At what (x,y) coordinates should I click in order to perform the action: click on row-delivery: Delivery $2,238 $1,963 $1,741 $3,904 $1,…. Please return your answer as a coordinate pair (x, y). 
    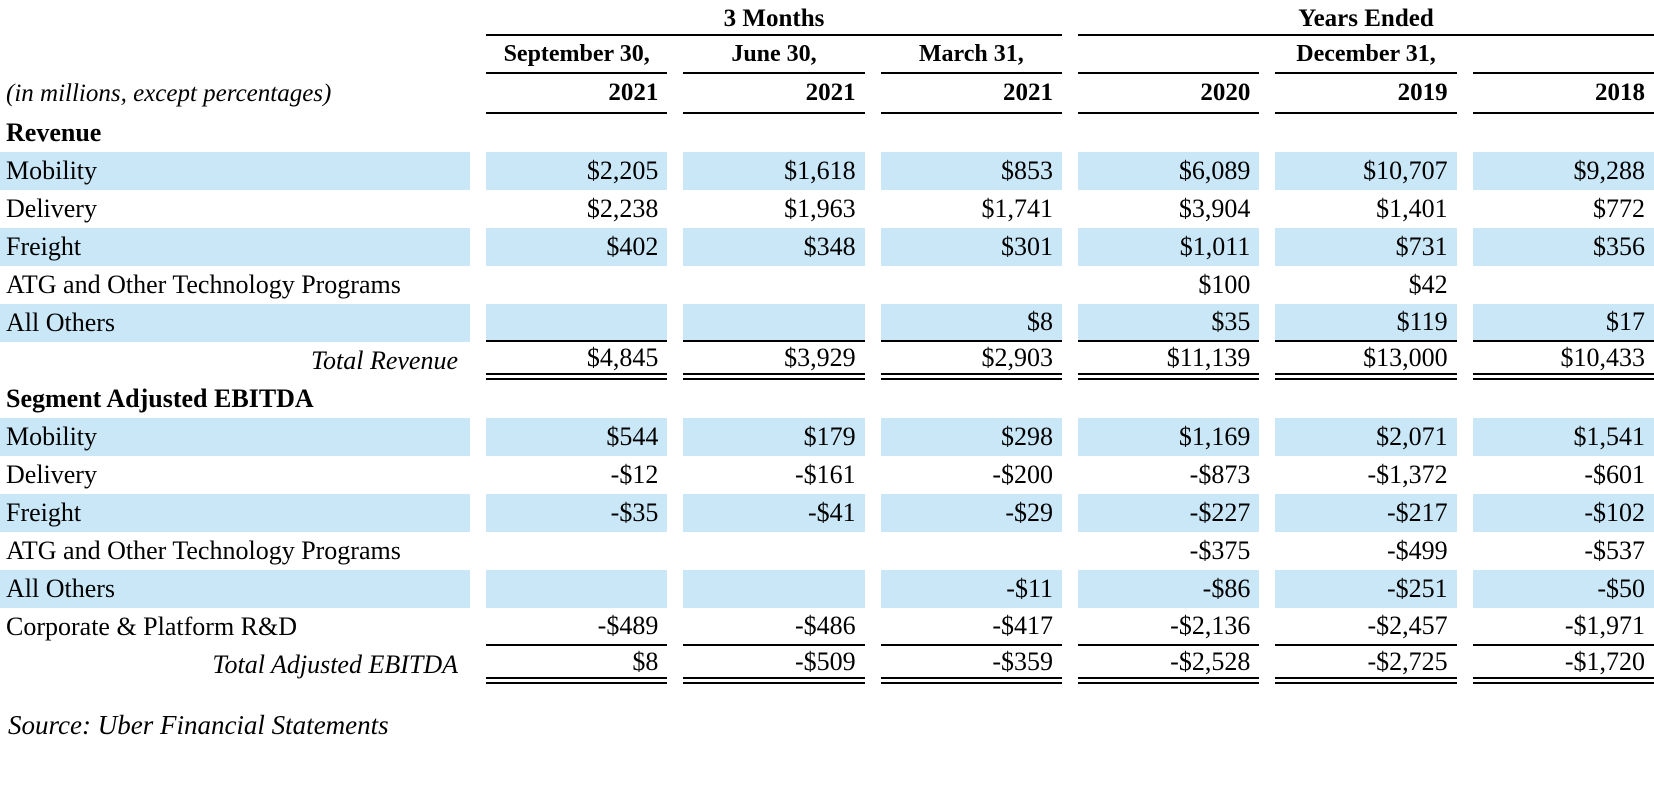
    Looking at the image, I should click on (827, 209).